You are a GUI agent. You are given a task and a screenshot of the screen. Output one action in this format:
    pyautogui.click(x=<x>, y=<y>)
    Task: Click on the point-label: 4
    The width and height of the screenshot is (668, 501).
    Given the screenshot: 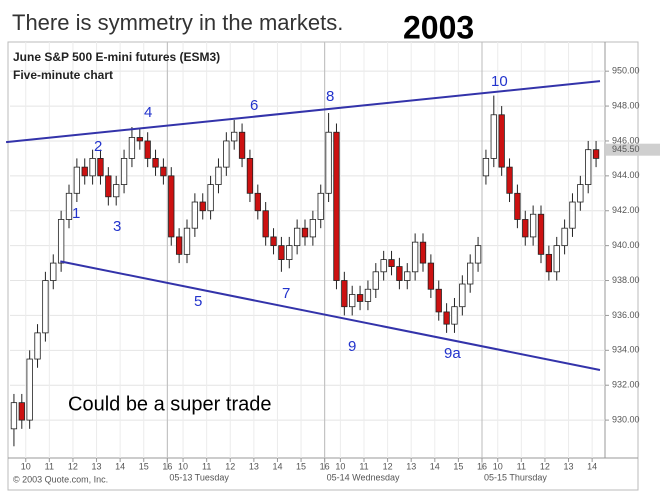 What is the action you would take?
    pyautogui.click(x=148, y=112)
    